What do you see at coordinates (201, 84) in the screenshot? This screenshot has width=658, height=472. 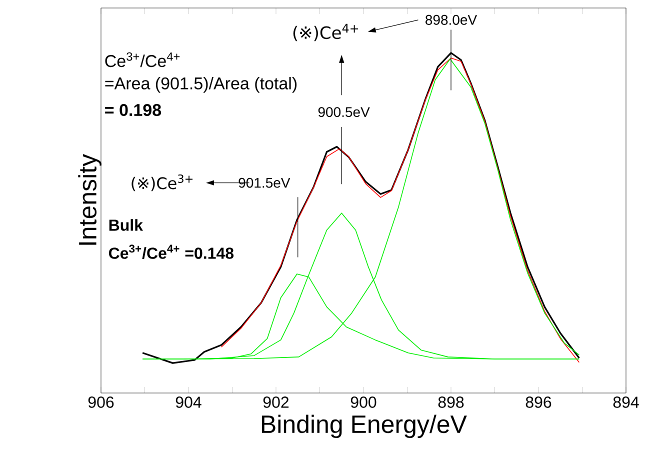 I see `annotation: =Area (901.5)/Area (total)` at bounding box center [201, 84].